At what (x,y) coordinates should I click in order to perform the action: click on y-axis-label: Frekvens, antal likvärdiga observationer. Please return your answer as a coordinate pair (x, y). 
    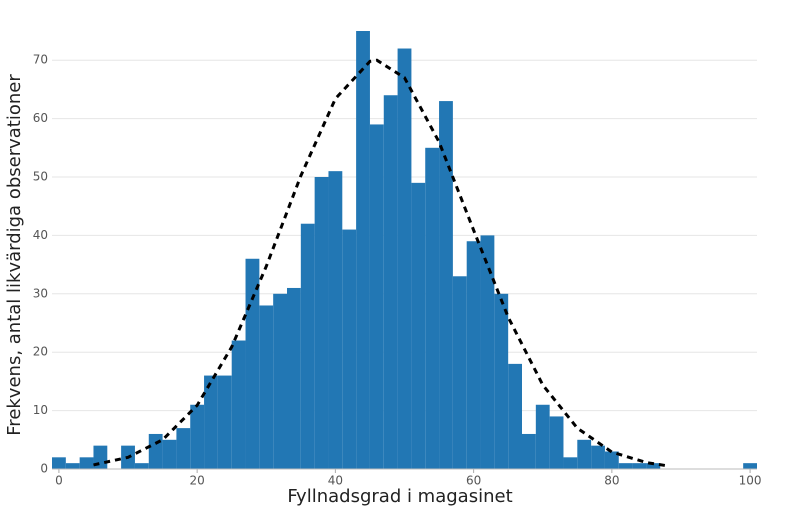
    Looking at the image, I should click on (14, 255).